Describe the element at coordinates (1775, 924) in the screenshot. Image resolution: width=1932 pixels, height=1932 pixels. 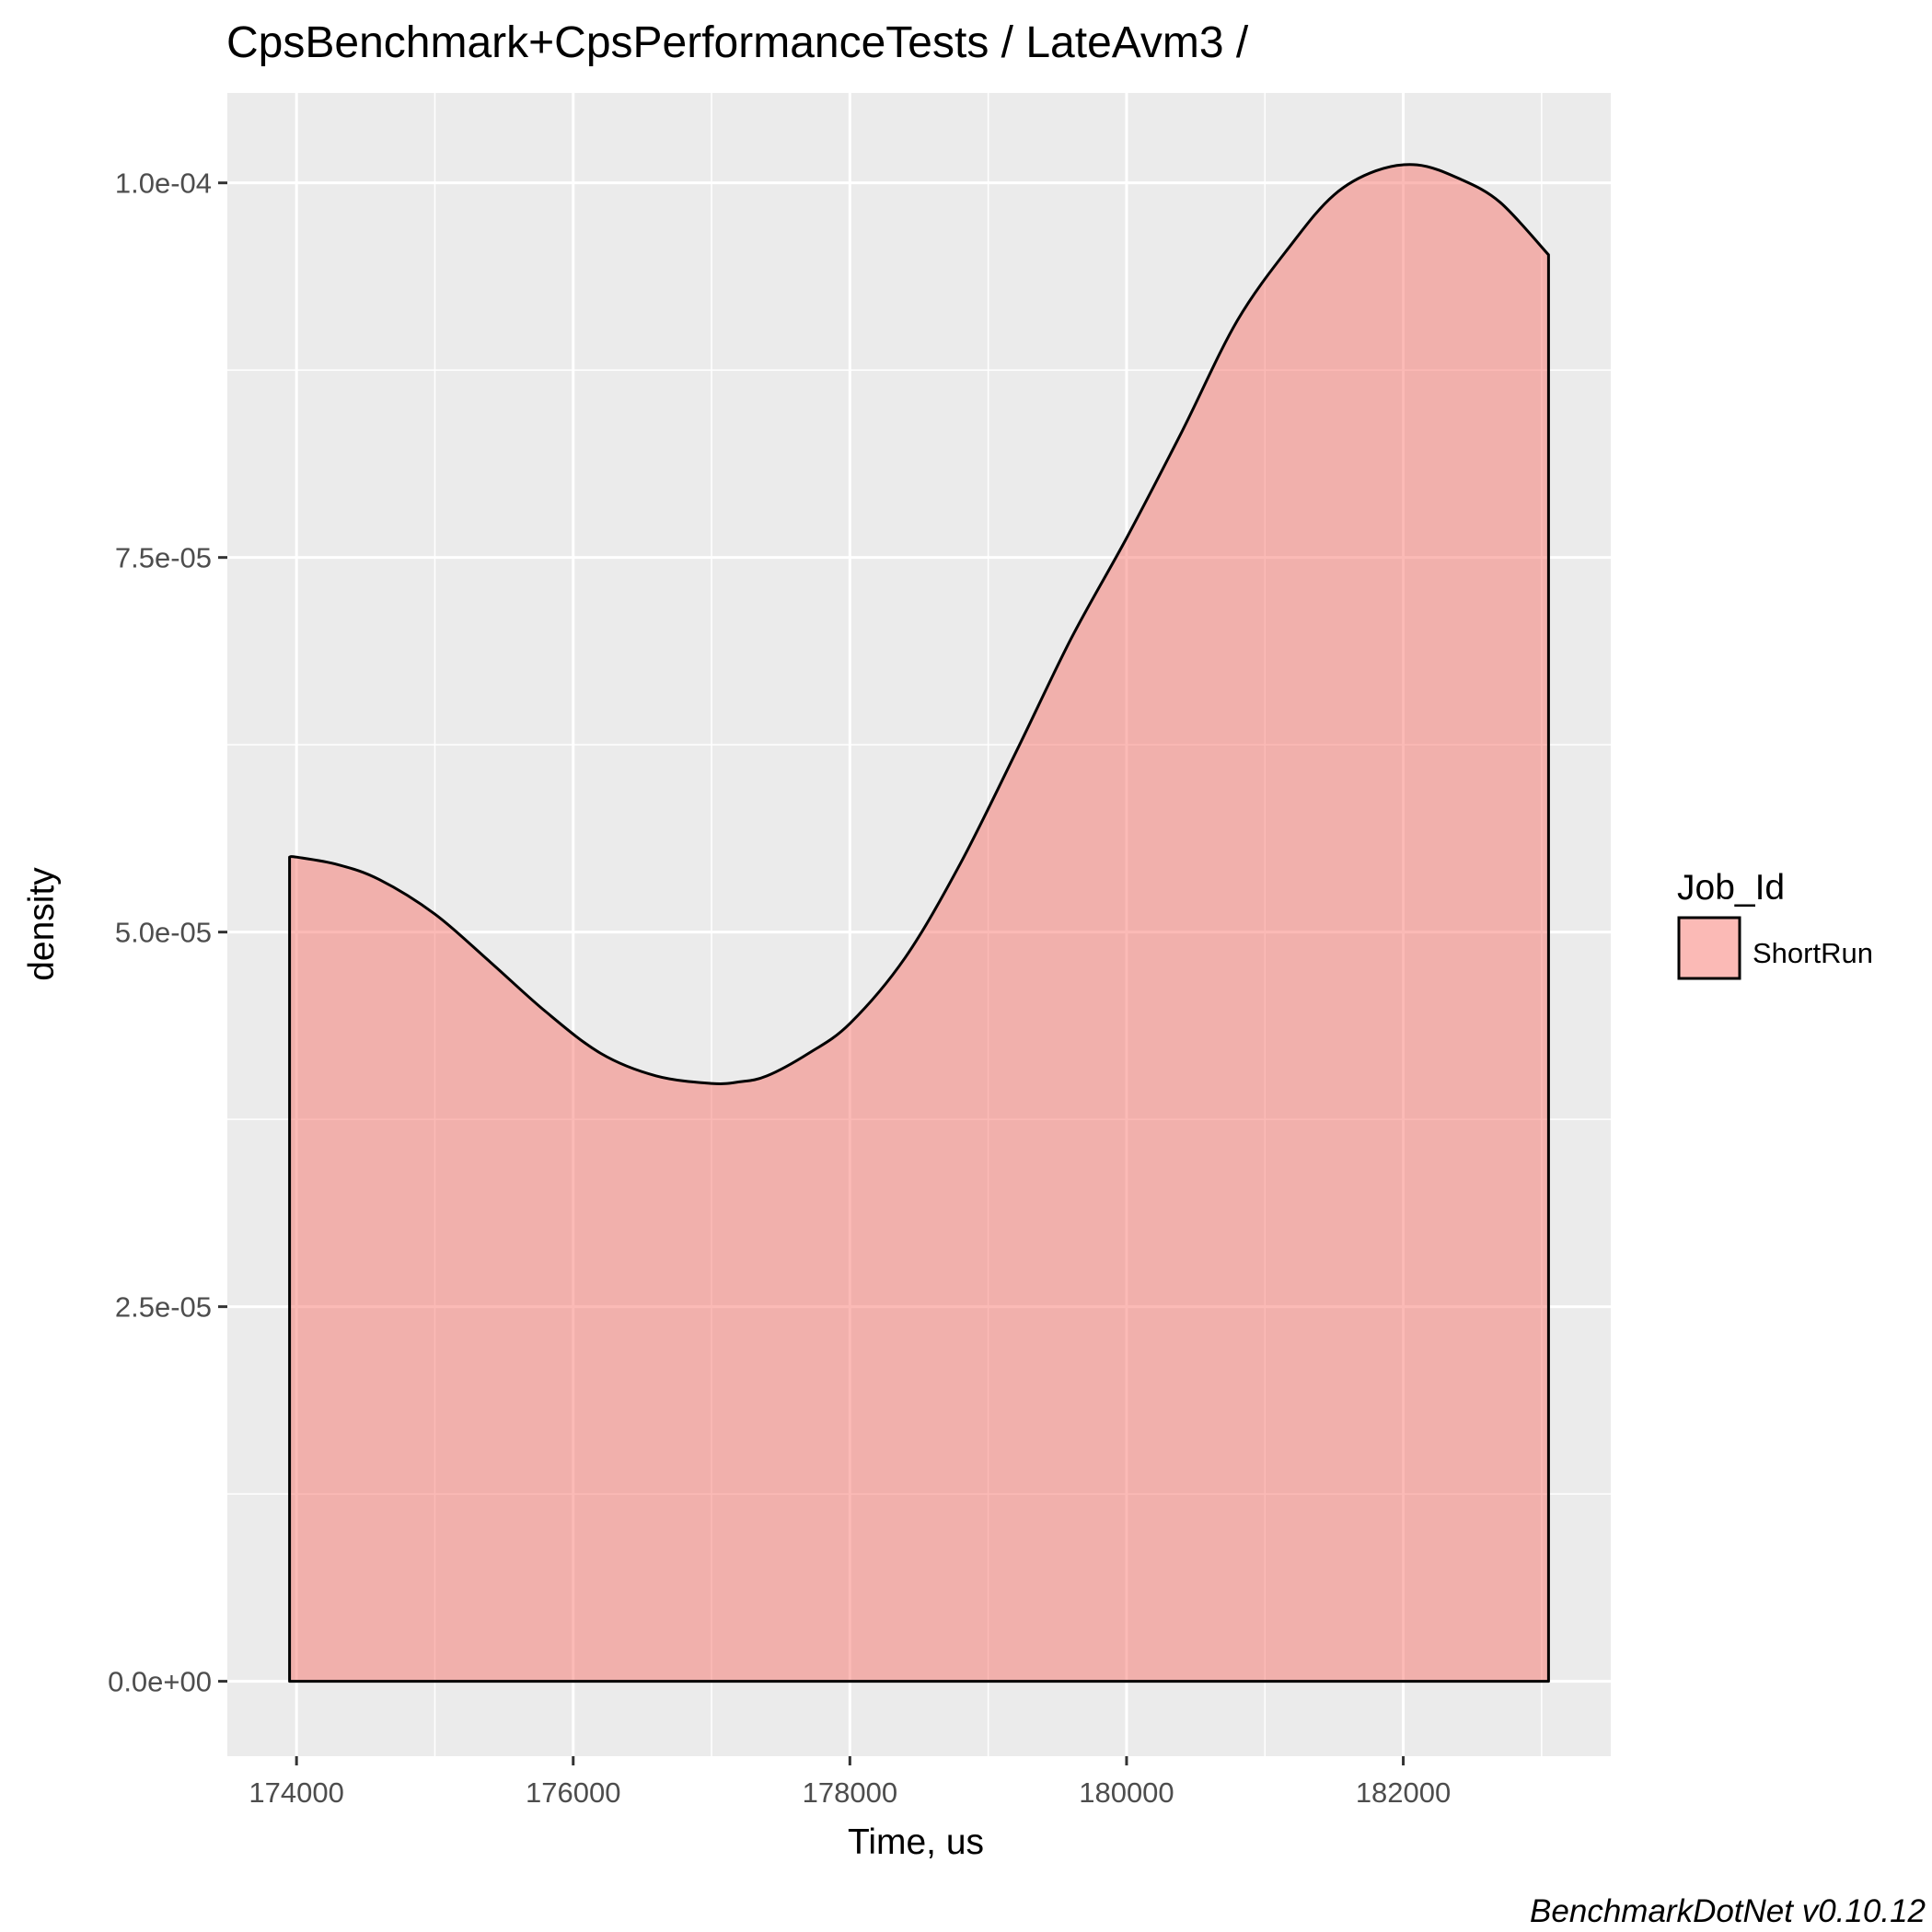
I see `legend: Job_Id ShortRun` at that location.